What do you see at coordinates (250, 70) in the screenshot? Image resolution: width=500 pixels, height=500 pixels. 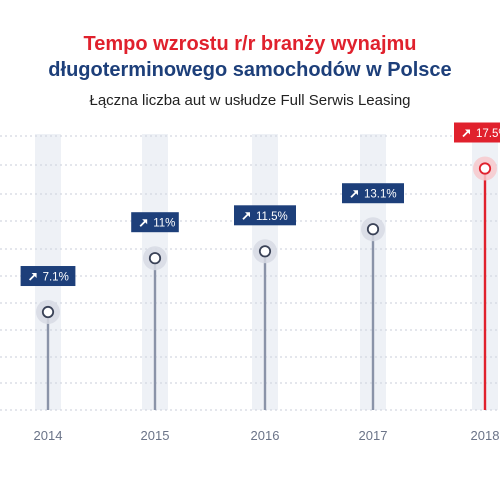 I see `chart-title-line-2: długoterminowego samochodów w Polsce` at bounding box center [250, 70].